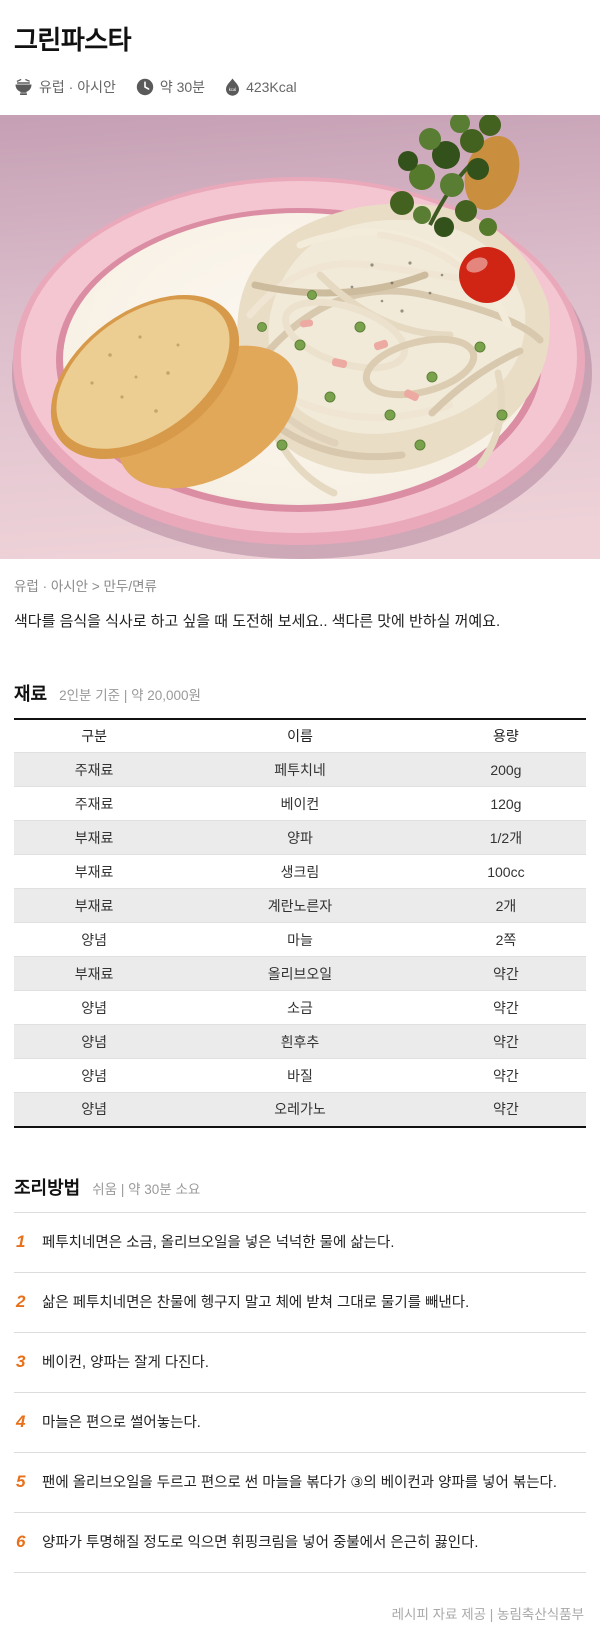 The image size is (600, 1645). What do you see at coordinates (506, 803) in the screenshot?
I see `cell-amount: 120g` at bounding box center [506, 803].